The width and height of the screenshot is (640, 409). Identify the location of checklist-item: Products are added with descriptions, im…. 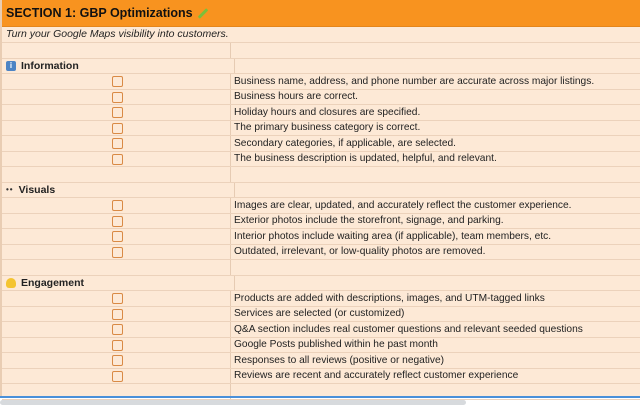
(321, 299).